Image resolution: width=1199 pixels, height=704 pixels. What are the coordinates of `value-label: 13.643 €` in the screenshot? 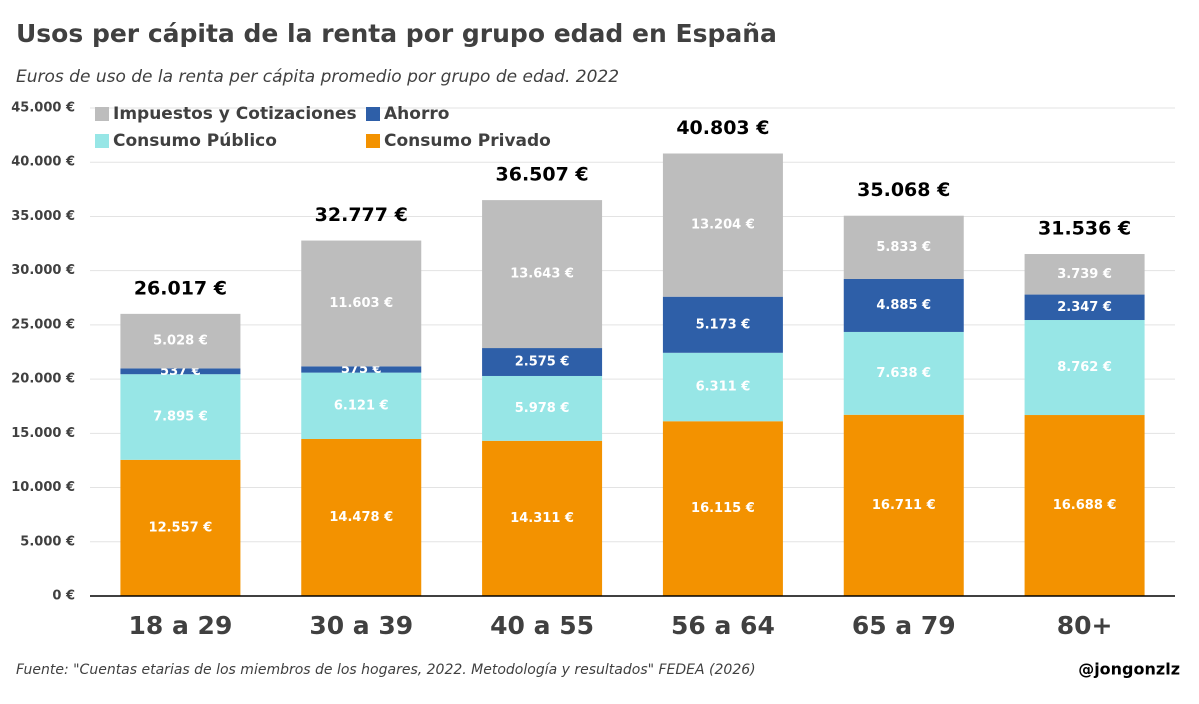 It's located at (542, 274).